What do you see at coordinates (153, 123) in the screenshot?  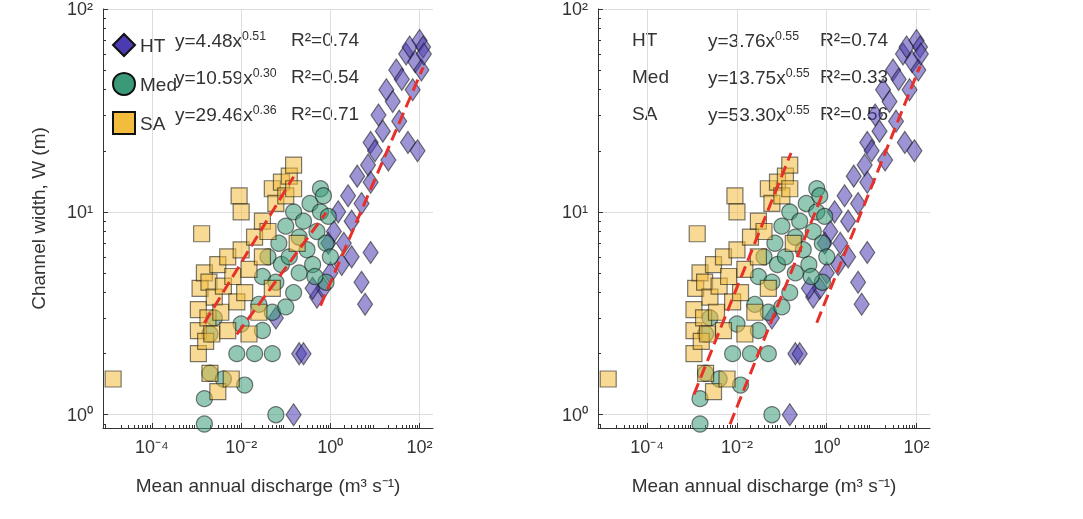 I see `legend-label: SA` at bounding box center [153, 123].